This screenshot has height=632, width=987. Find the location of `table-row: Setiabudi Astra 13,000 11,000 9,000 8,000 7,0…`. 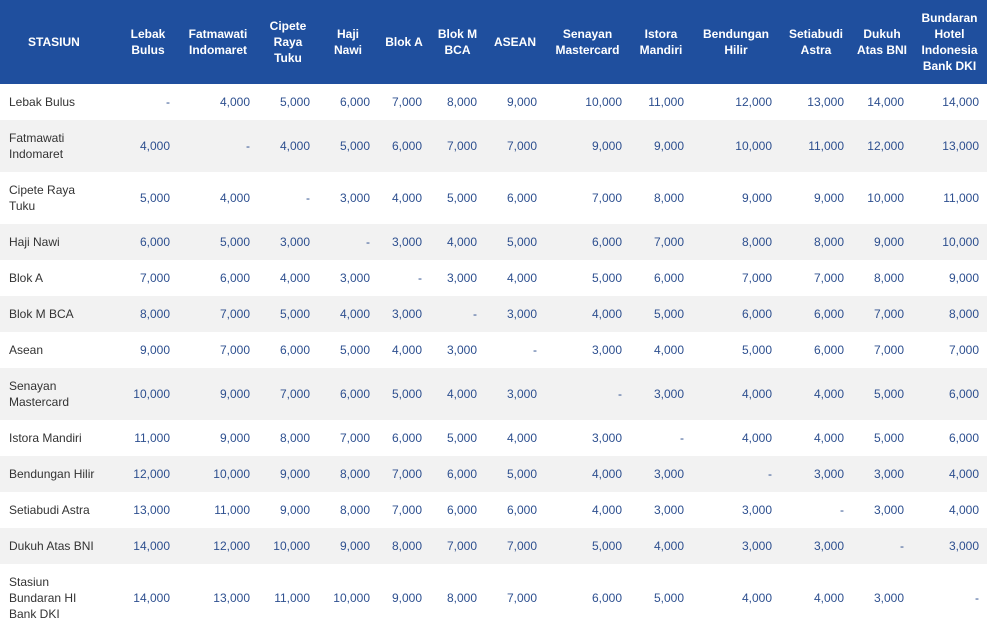

table-row: Setiabudi Astra 13,000 11,000 9,000 8,000 7,0… is located at coordinates (493, 510).